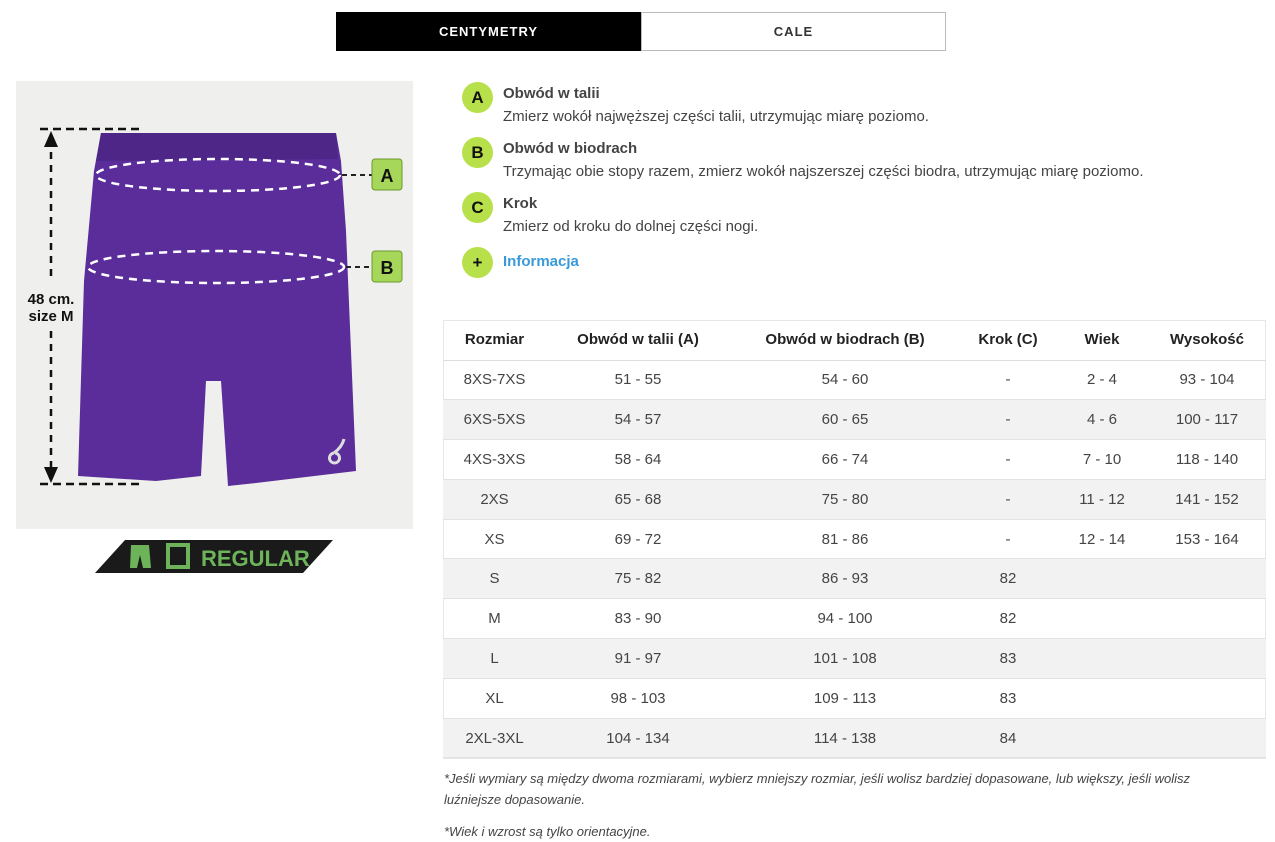 Image resolution: width=1275 pixels, height=842 pixels. Describe the element at coordinates (1008, 738) in the screenshot. I see `table-cell: 84` at that location.